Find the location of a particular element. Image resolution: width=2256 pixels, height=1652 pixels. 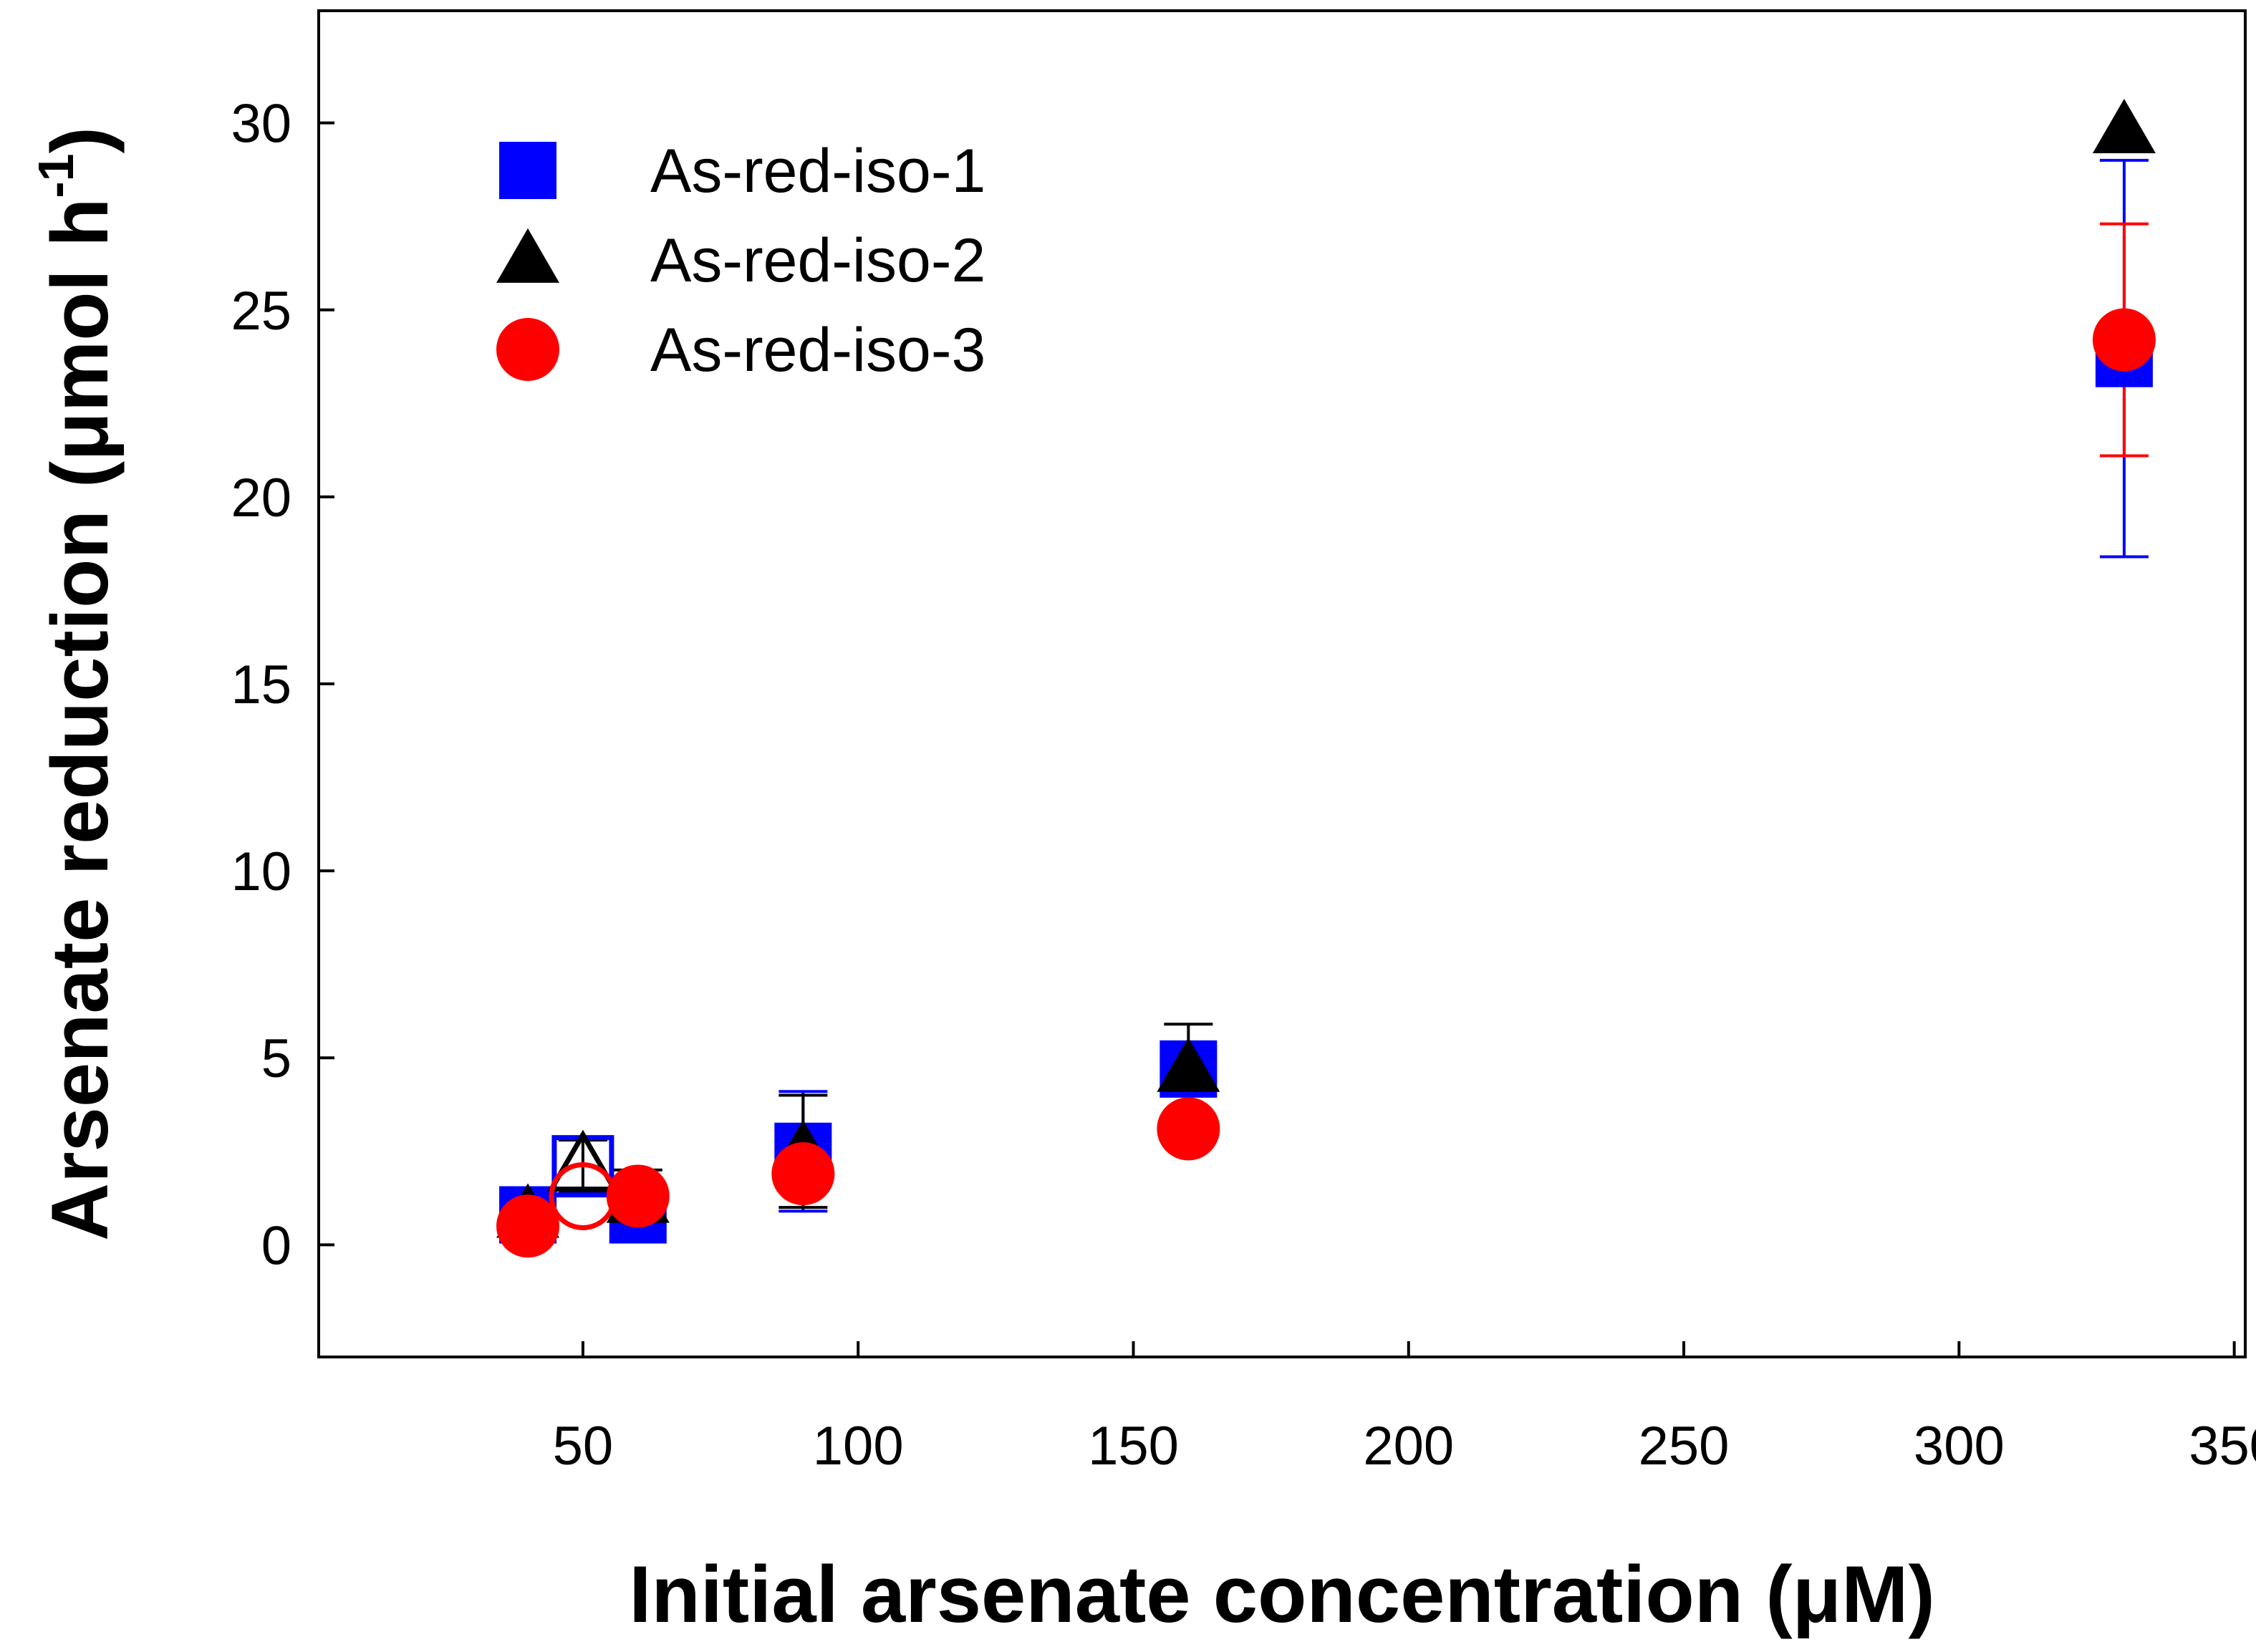

y-axis-title-close: ) is located at coordinates (80, 140).